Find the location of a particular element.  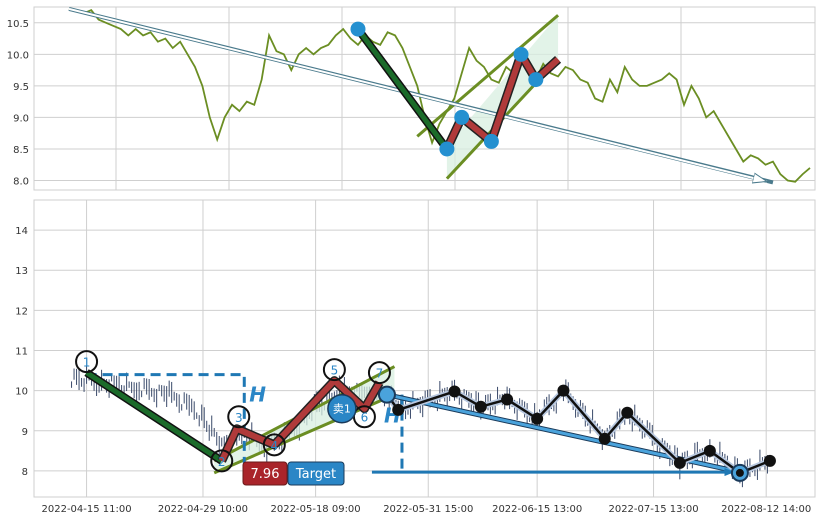

bottom-trend-start-point is located at coordinates (386, 394).